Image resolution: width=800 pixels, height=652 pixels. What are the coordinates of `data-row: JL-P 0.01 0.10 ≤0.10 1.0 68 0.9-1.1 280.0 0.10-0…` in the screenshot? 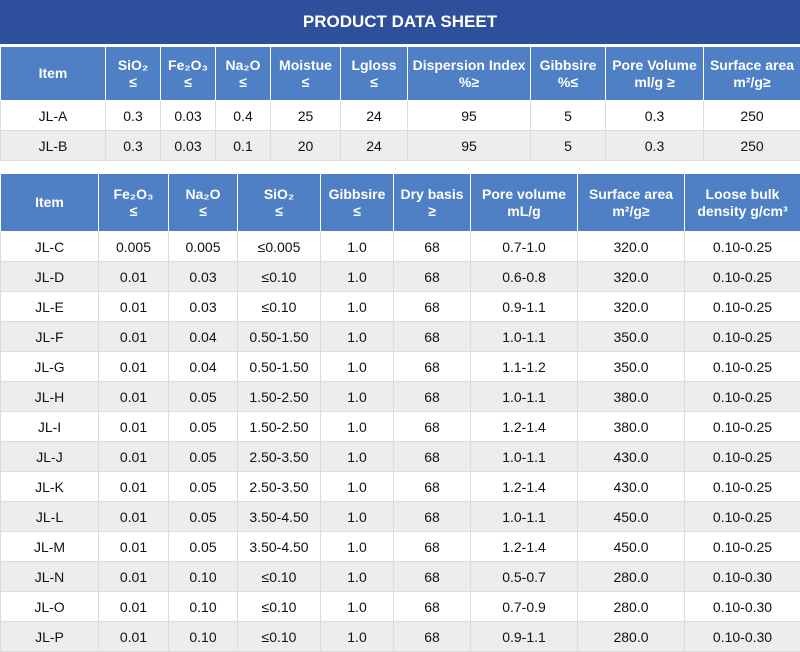 It's located at (400, 636).